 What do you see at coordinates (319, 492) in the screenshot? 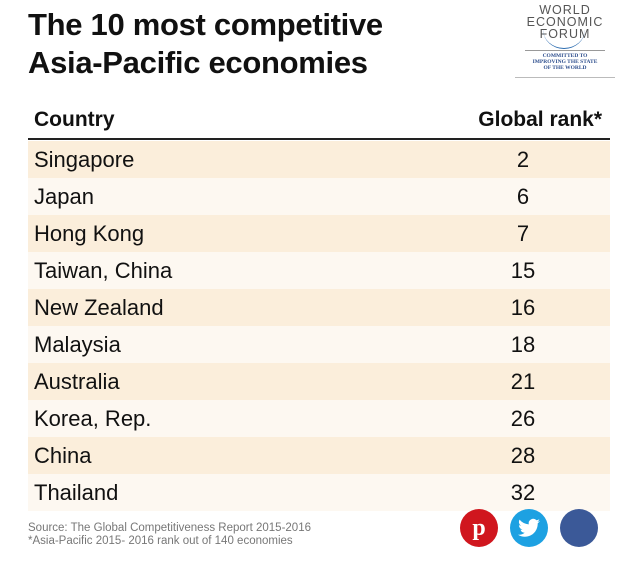
I see `table-row: Thailand 32` at bounding box center [319, 492].